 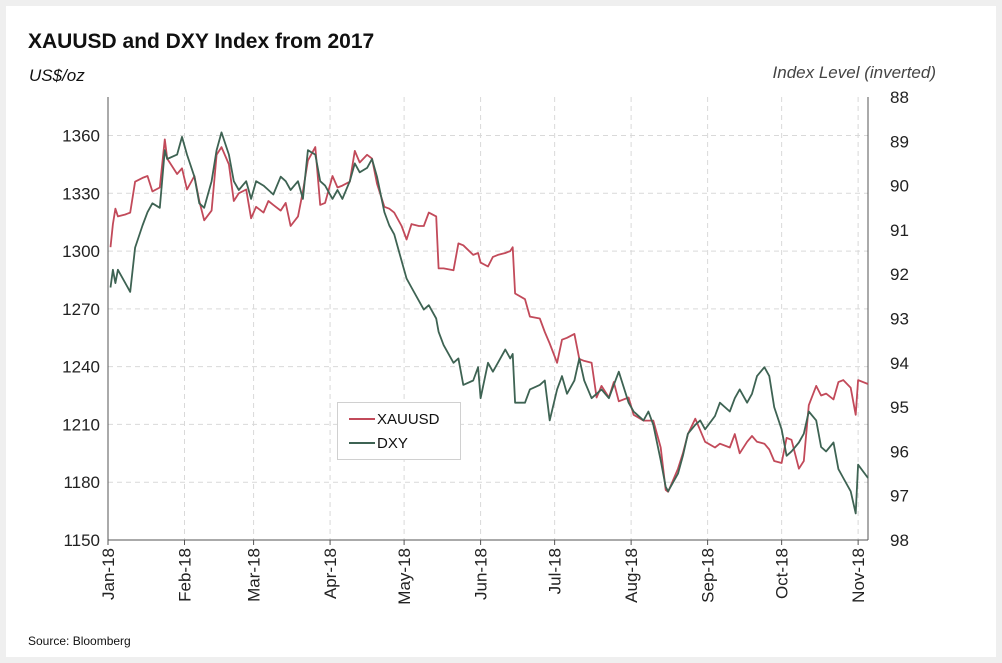 What do you see at coordinates (899, 141) in the screenshot?
I see `y-right-tick-label: 89` at bounding box center [899, 141].